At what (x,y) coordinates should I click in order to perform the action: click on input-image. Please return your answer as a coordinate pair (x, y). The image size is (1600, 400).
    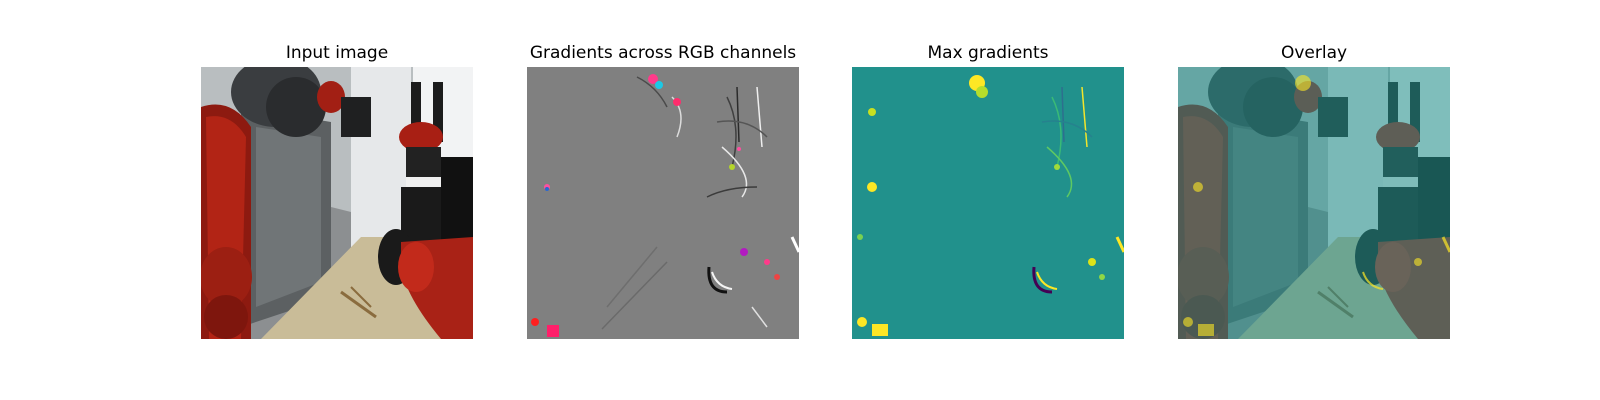
    Looking at the image, I should click on (337, 203).